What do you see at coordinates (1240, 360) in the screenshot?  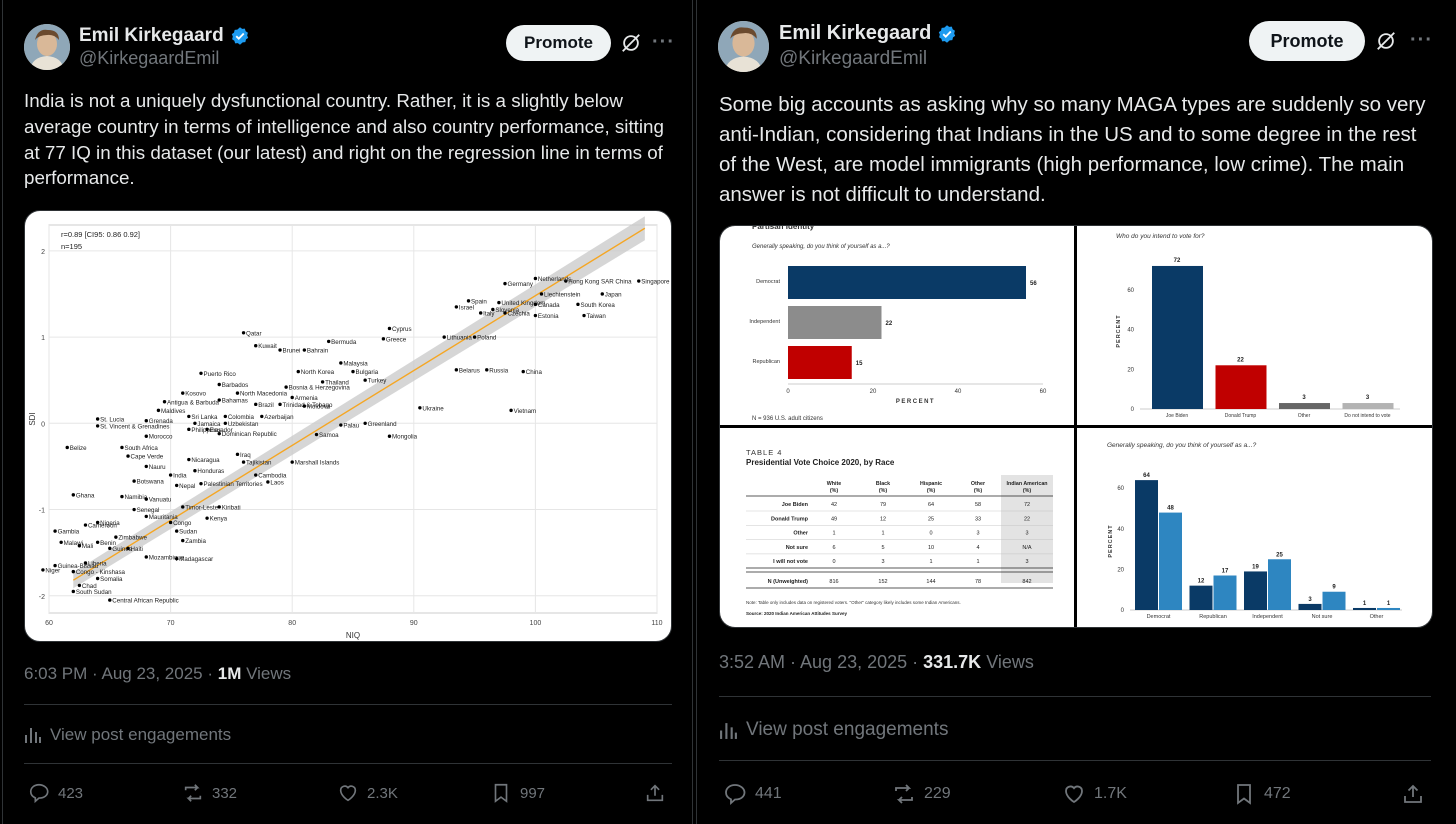 I see `bar-value-label: 22` at bounding box center [1240, 360].